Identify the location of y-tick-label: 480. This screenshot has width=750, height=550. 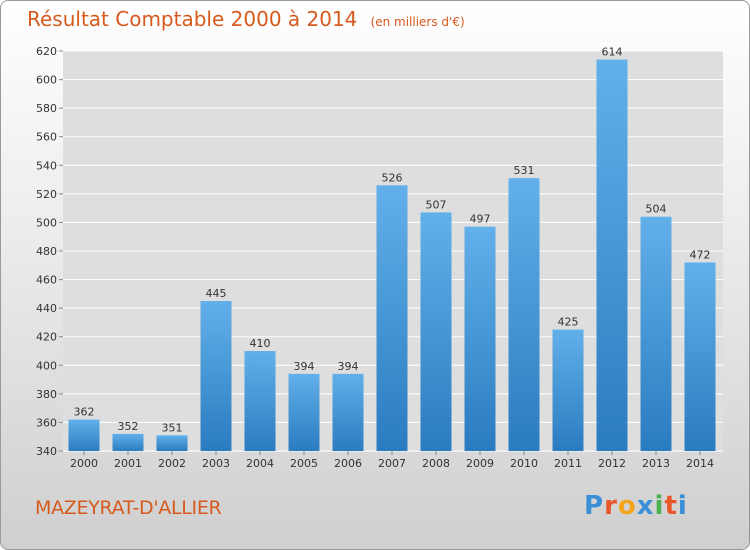
(46, 251).